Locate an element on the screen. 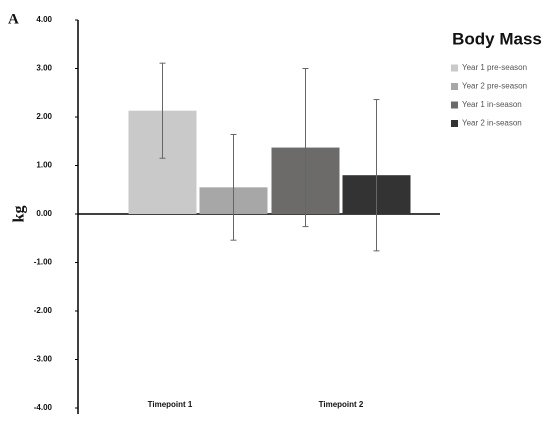 The width and height of the screenshot is (550, 425). y-tick-label: 1.00 is located at coordinates (44, 165).